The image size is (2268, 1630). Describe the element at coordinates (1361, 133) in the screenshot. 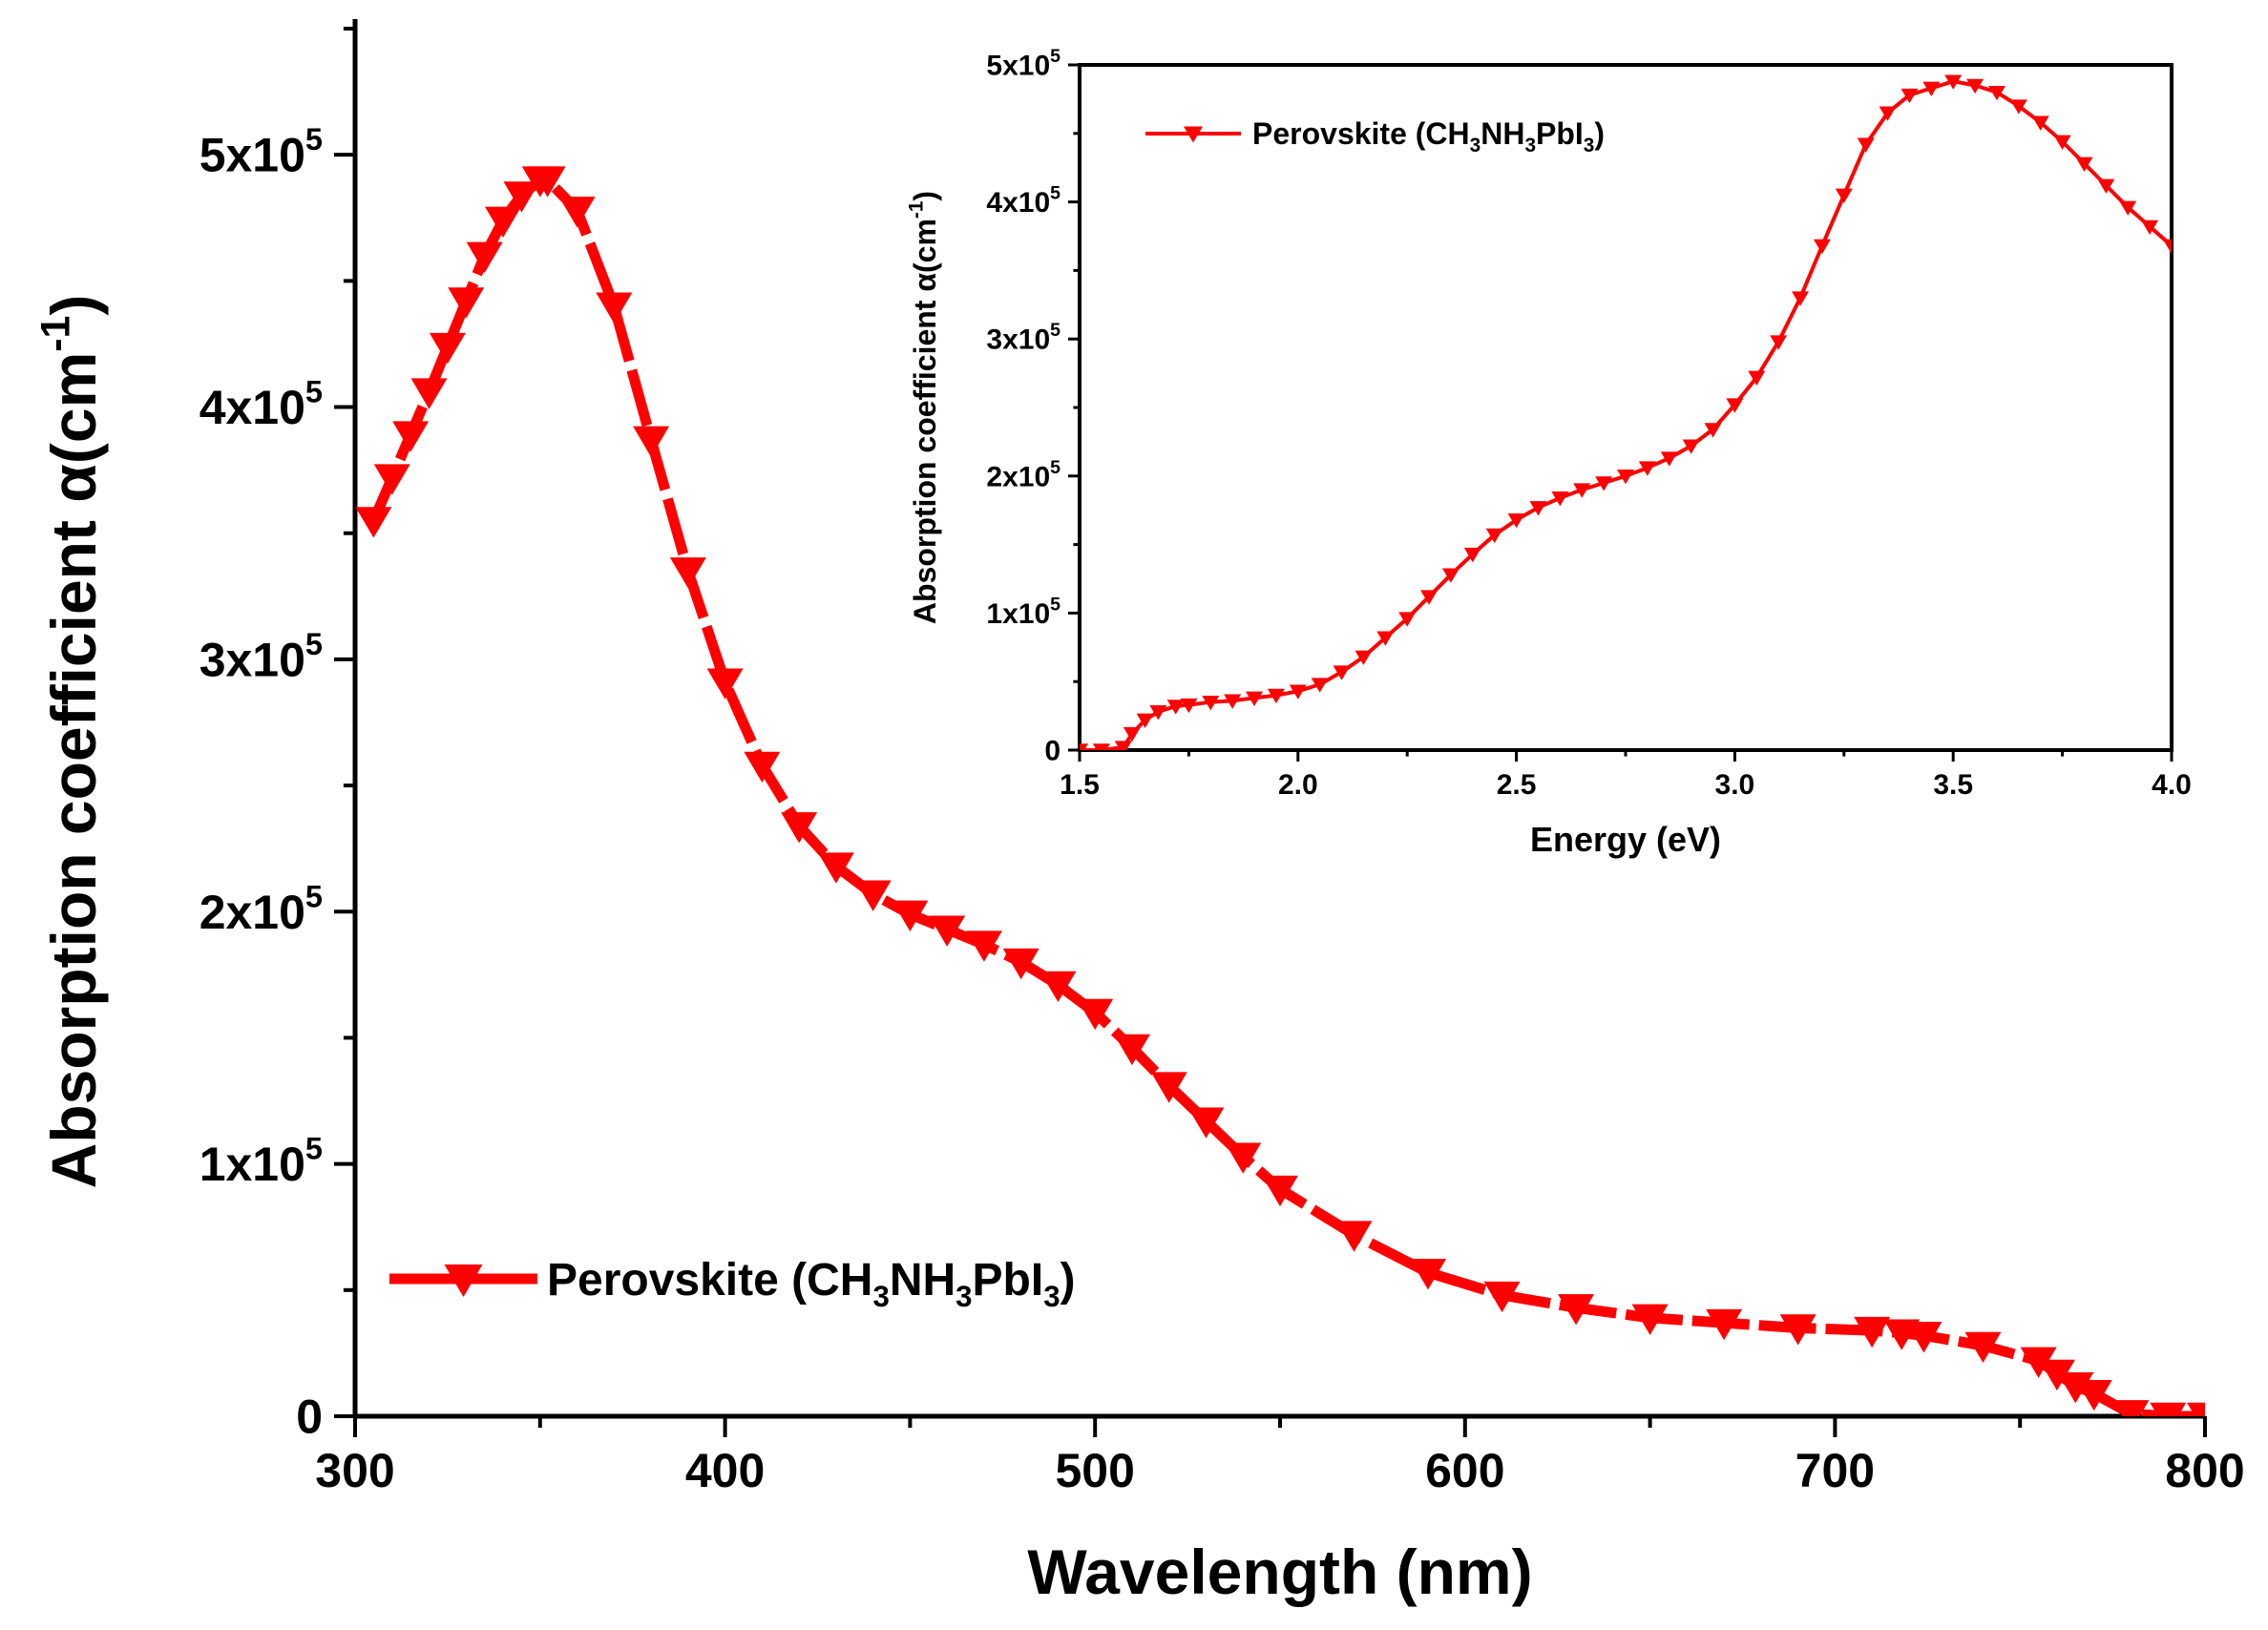

I see `legend-label-part: Perovskite (CH` at that location.